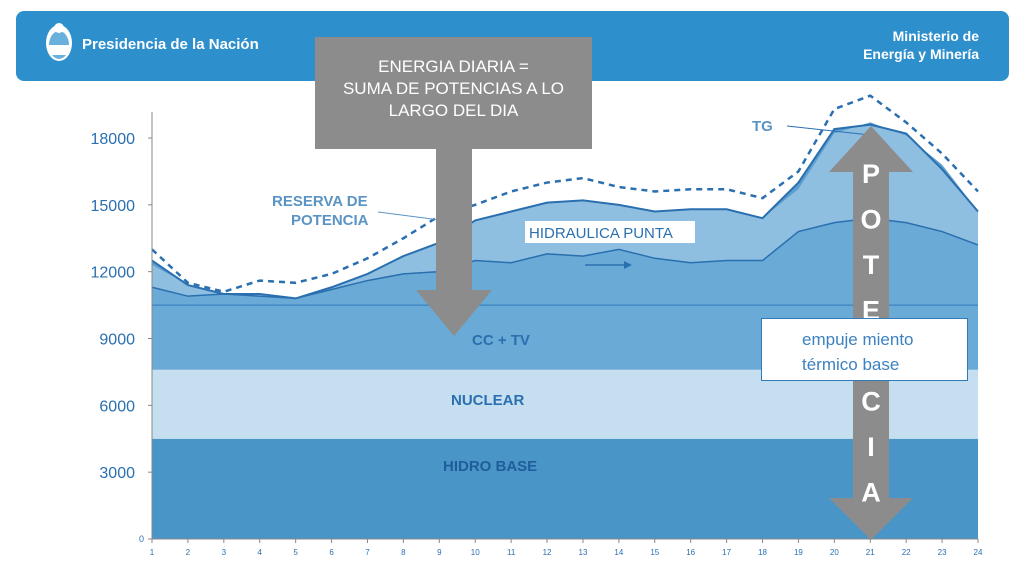  What do you see at coordinates (188, 552) in the screenshot?
I see `x-tick-label: 2` at bounding box center [188, 552].